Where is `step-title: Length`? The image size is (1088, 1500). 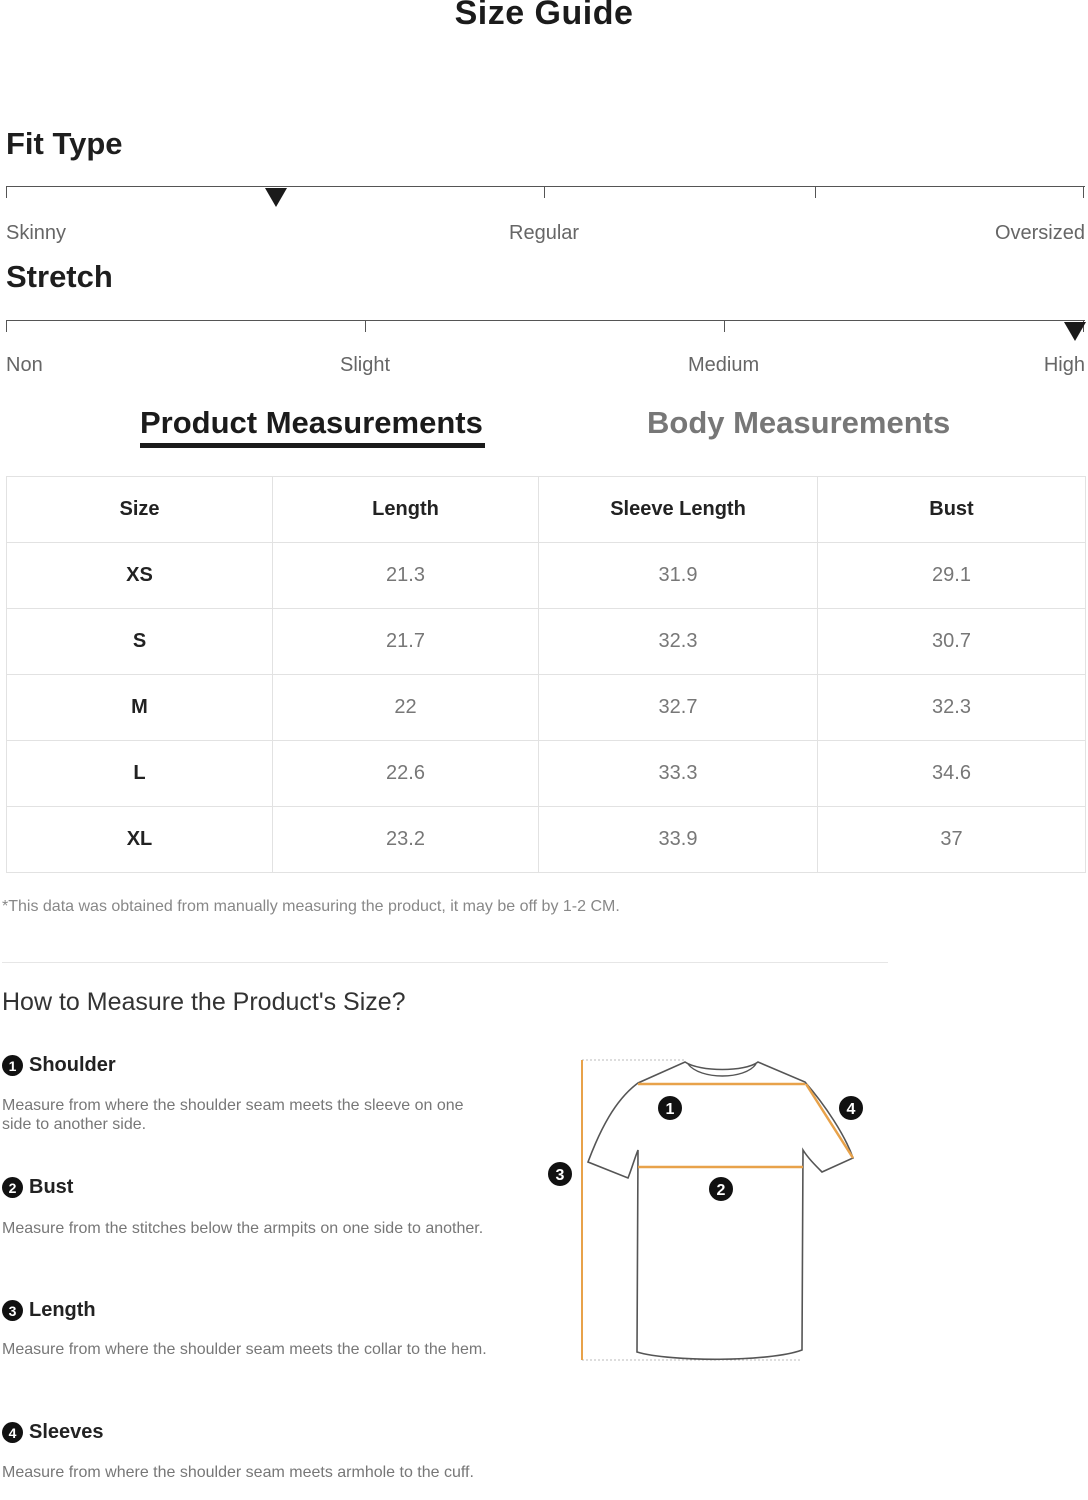 step-title: Length is located at coordinates (62, 1310).